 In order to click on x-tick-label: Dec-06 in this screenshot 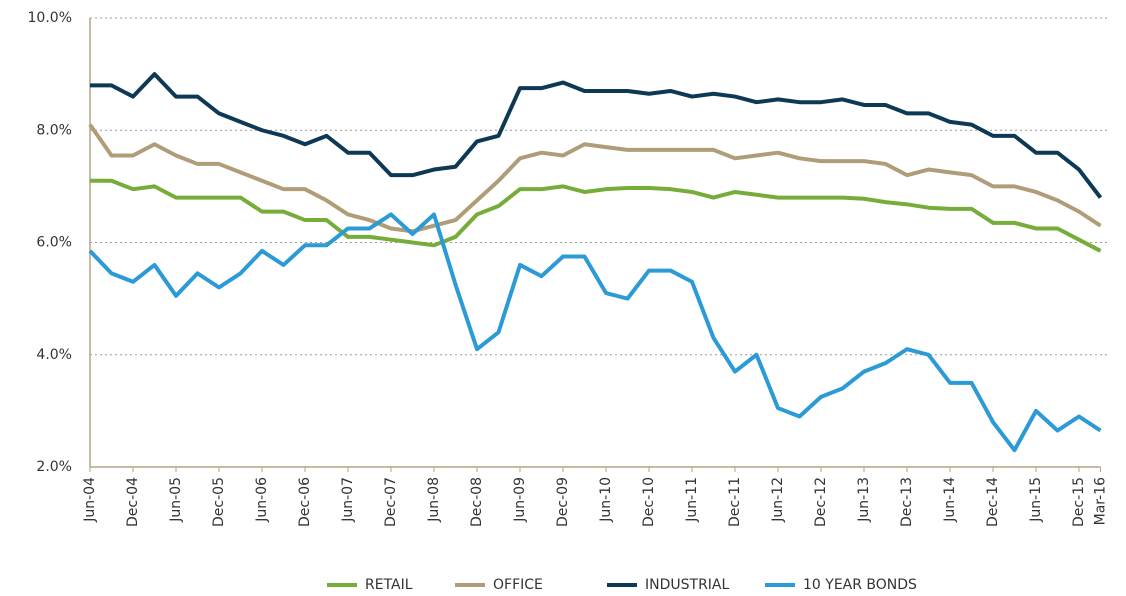, I will do `click(305, 502)`.